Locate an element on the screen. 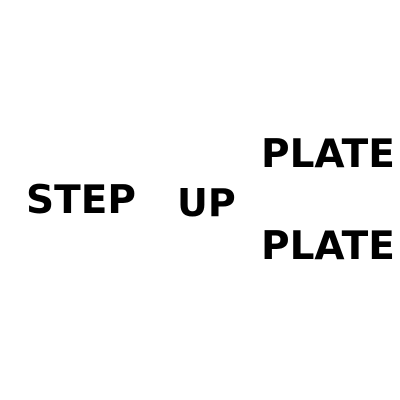  word-step: STEP is located at coordinates (81, 200).